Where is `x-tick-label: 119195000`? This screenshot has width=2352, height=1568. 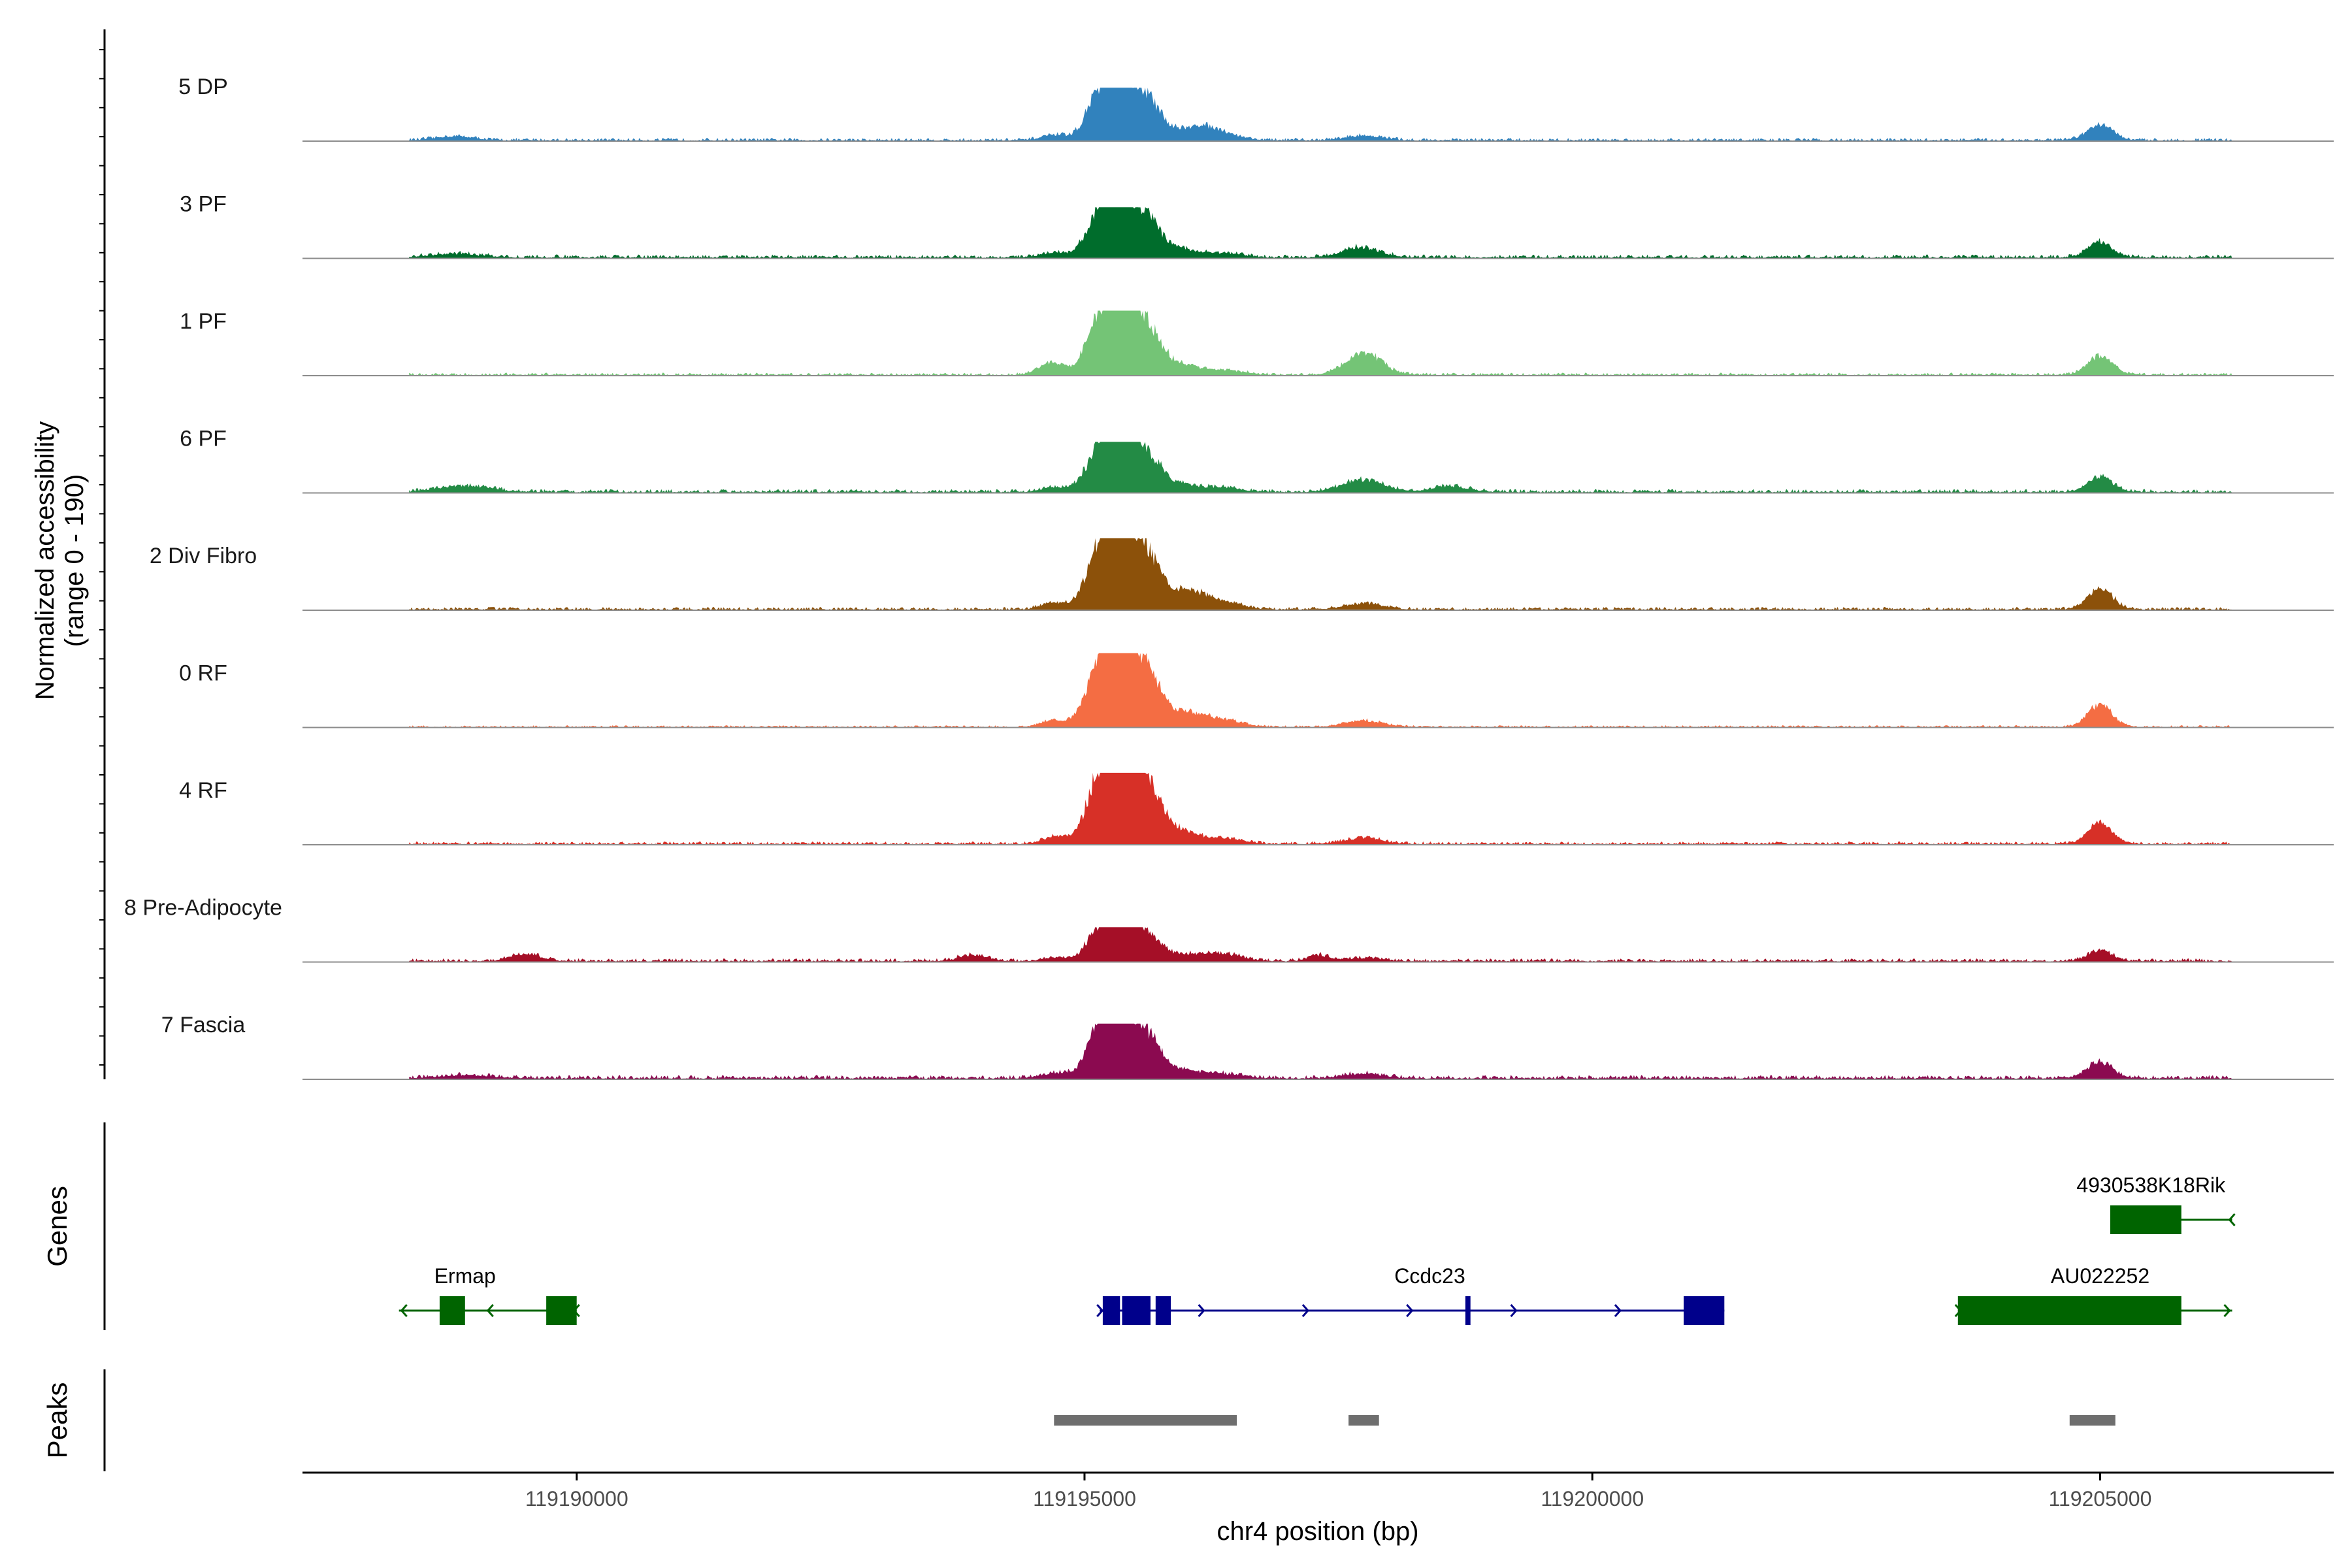 x-tick-label: 119195000 is located at coordinates (1084, 1499).